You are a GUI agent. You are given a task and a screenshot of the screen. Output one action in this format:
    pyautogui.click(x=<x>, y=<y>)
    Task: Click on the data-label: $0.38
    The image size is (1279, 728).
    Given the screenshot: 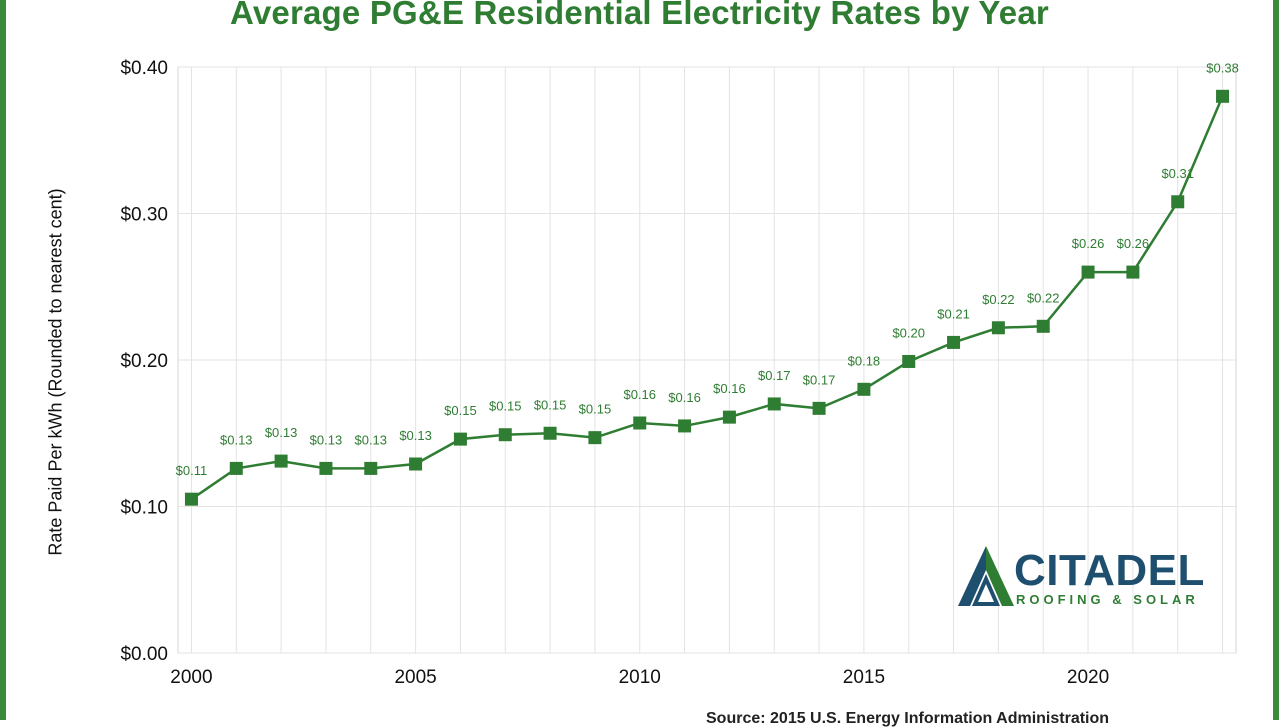 What is the action you would take?
    pyautogui.click(x=1222, y=67)
    